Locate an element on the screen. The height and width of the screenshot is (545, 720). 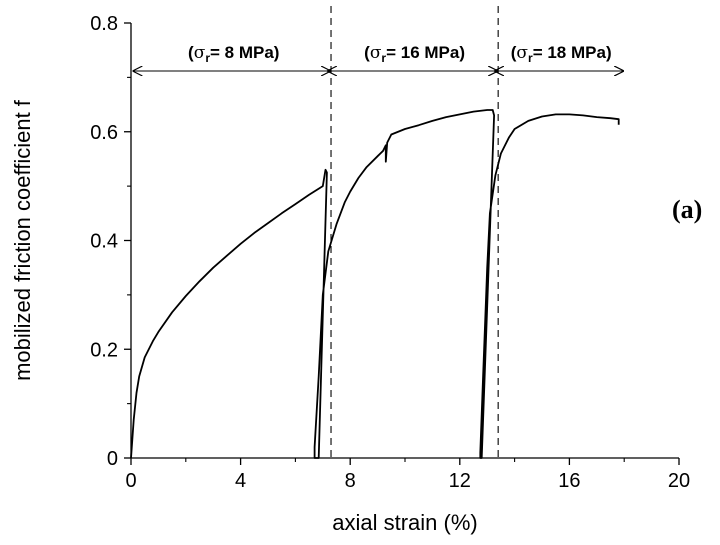
x-ticks: 0 4 8 12 16 20 is located at coordinates (407, 475).